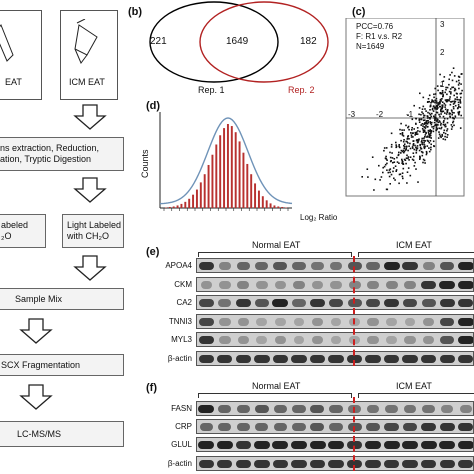  I want to click on panel-label-d: (d), so click(153, 106).